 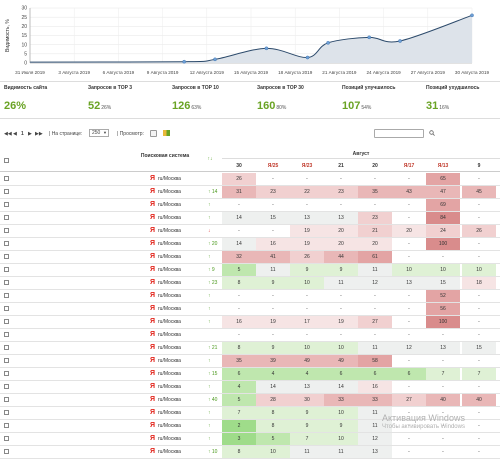 I want to click on position-cell: 27, so click(x=409, y=400).